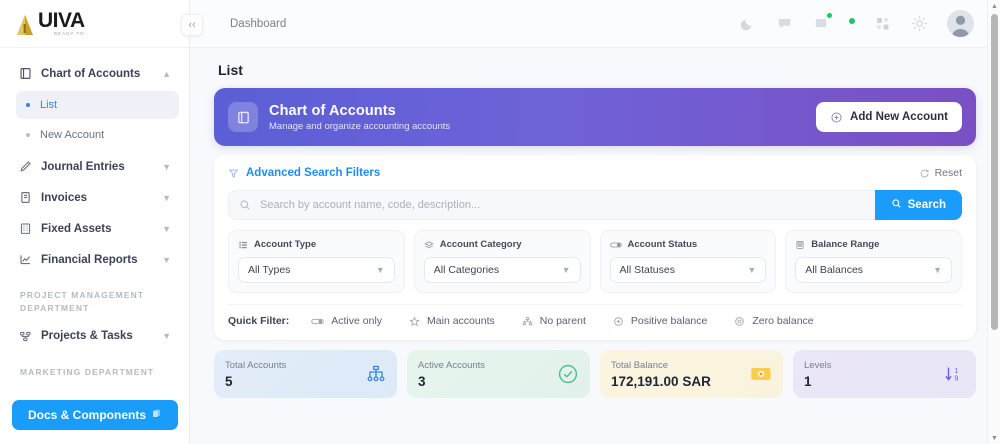 The width and height of the screenshot is (1000, 444). I want to click on quick-filter-active-only: Active only, so click(346, 321).